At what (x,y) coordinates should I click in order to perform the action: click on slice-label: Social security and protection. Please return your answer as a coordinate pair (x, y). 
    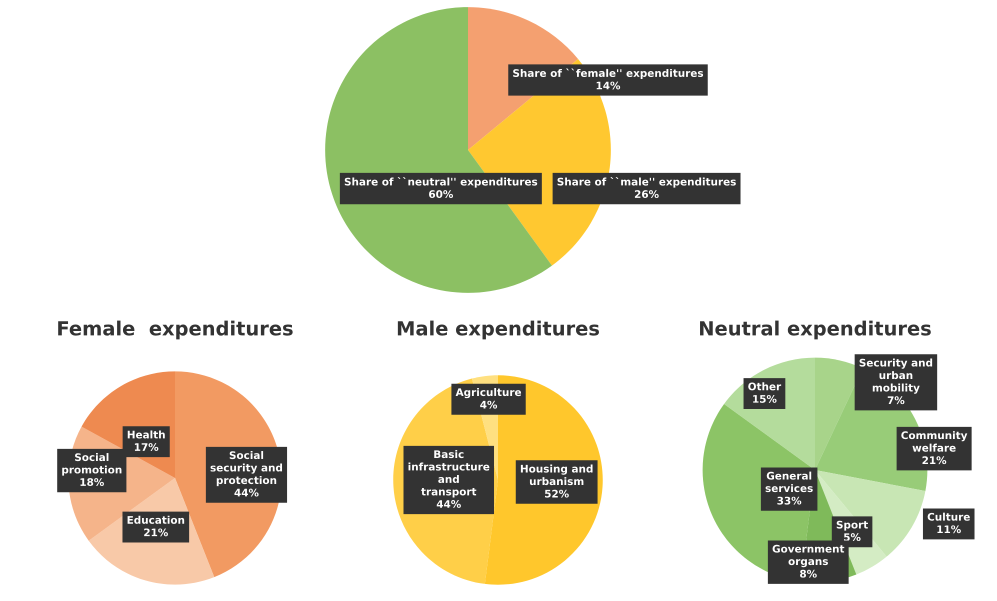
    Looking at the image, I should click on (246, 468).